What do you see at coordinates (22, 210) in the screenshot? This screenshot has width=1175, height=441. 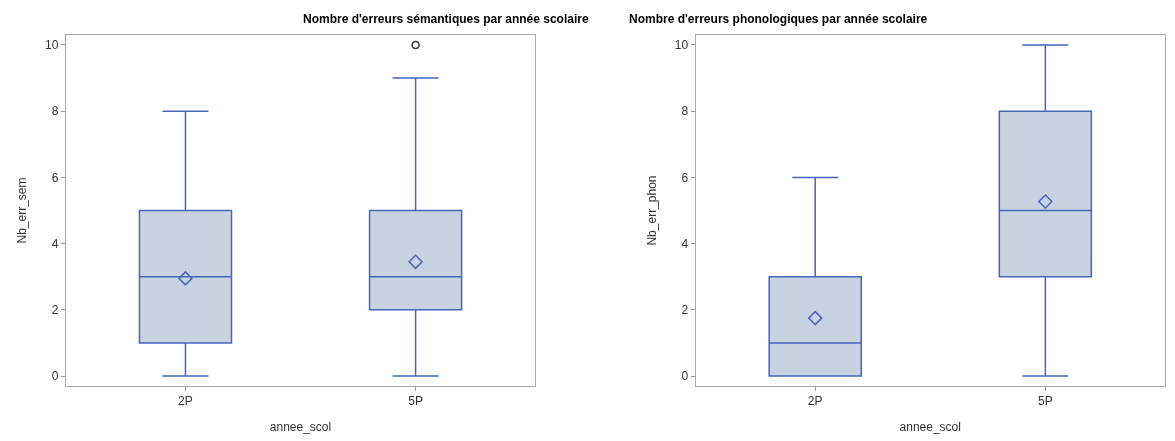 I see `y-axis-title: Nb_err_sem` at bounding box center [22, 210].